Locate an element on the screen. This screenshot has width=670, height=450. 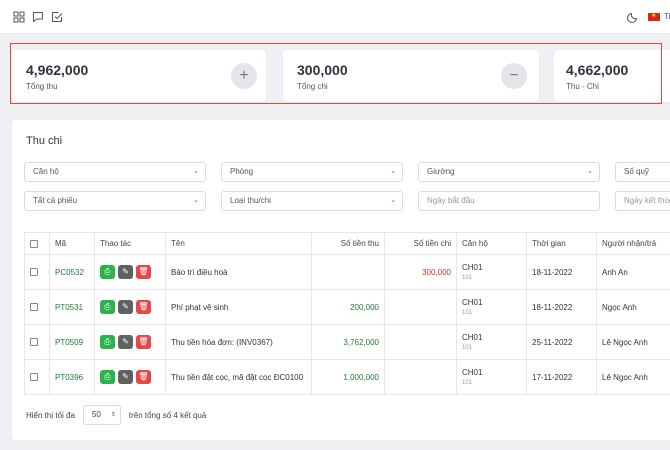
language-label: Ti is located at coordinates (667, 16).